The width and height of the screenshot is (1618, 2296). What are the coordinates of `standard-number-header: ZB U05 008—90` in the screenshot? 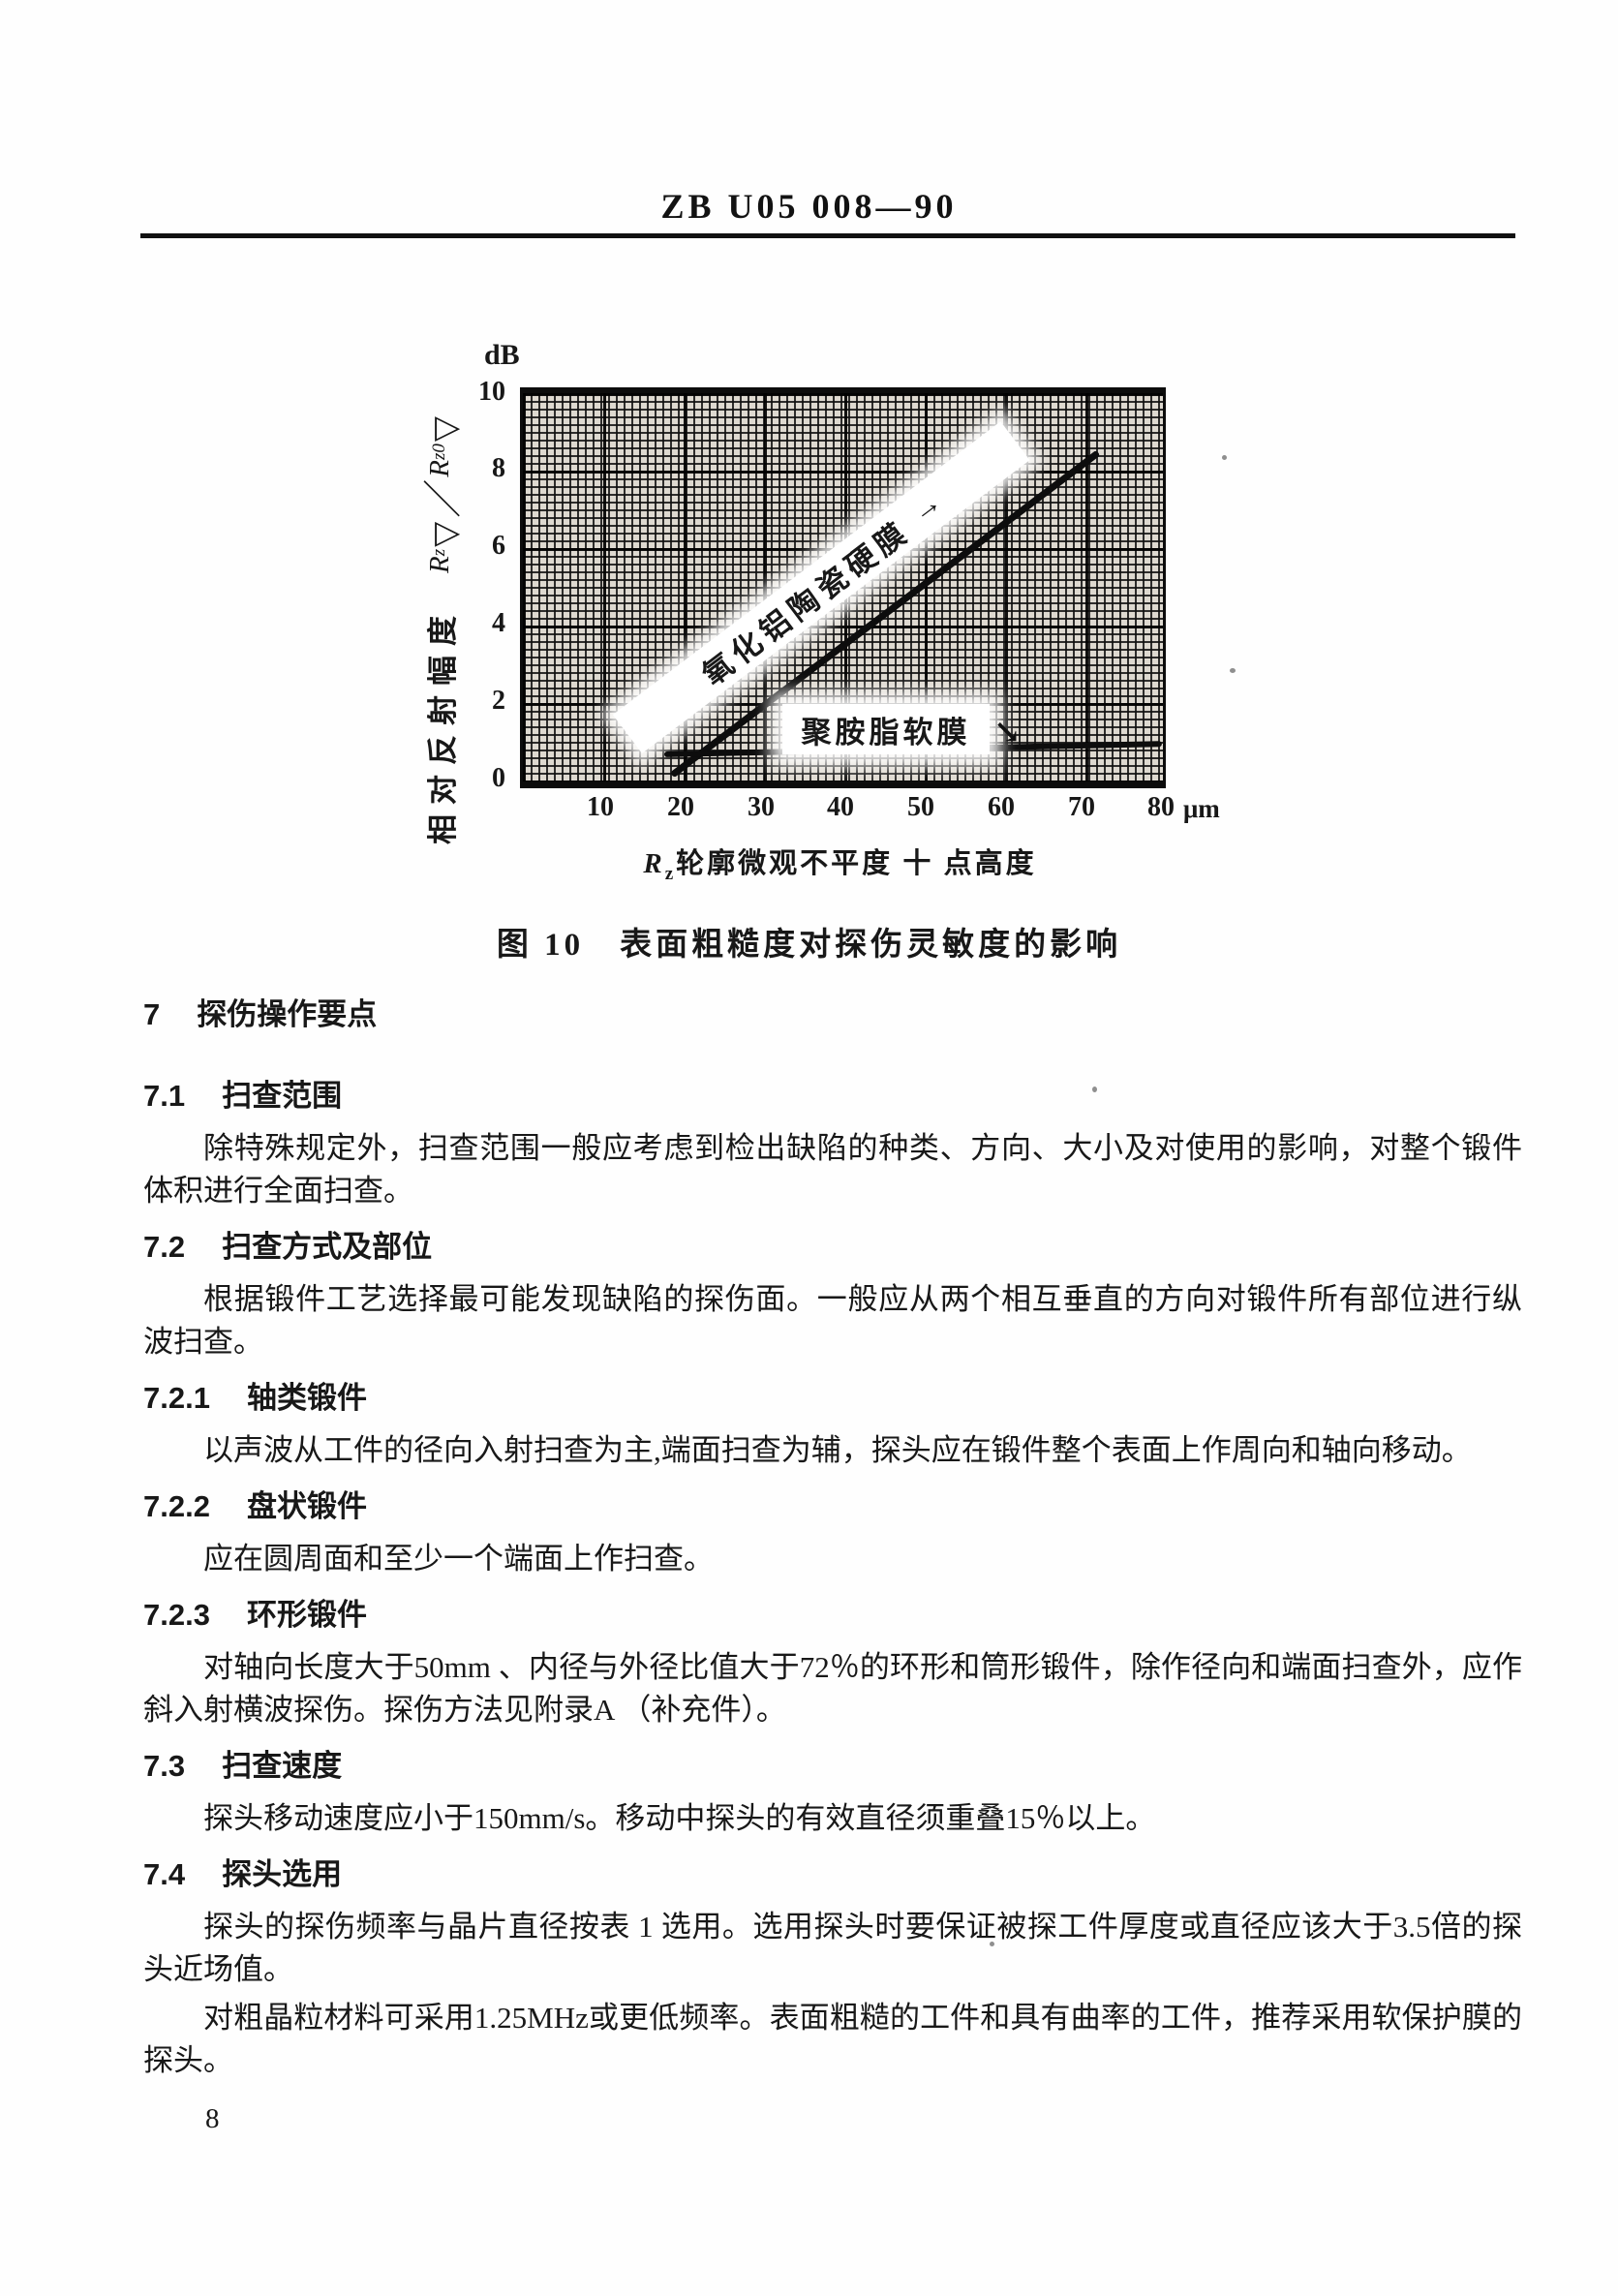 It's located at (809, 206).